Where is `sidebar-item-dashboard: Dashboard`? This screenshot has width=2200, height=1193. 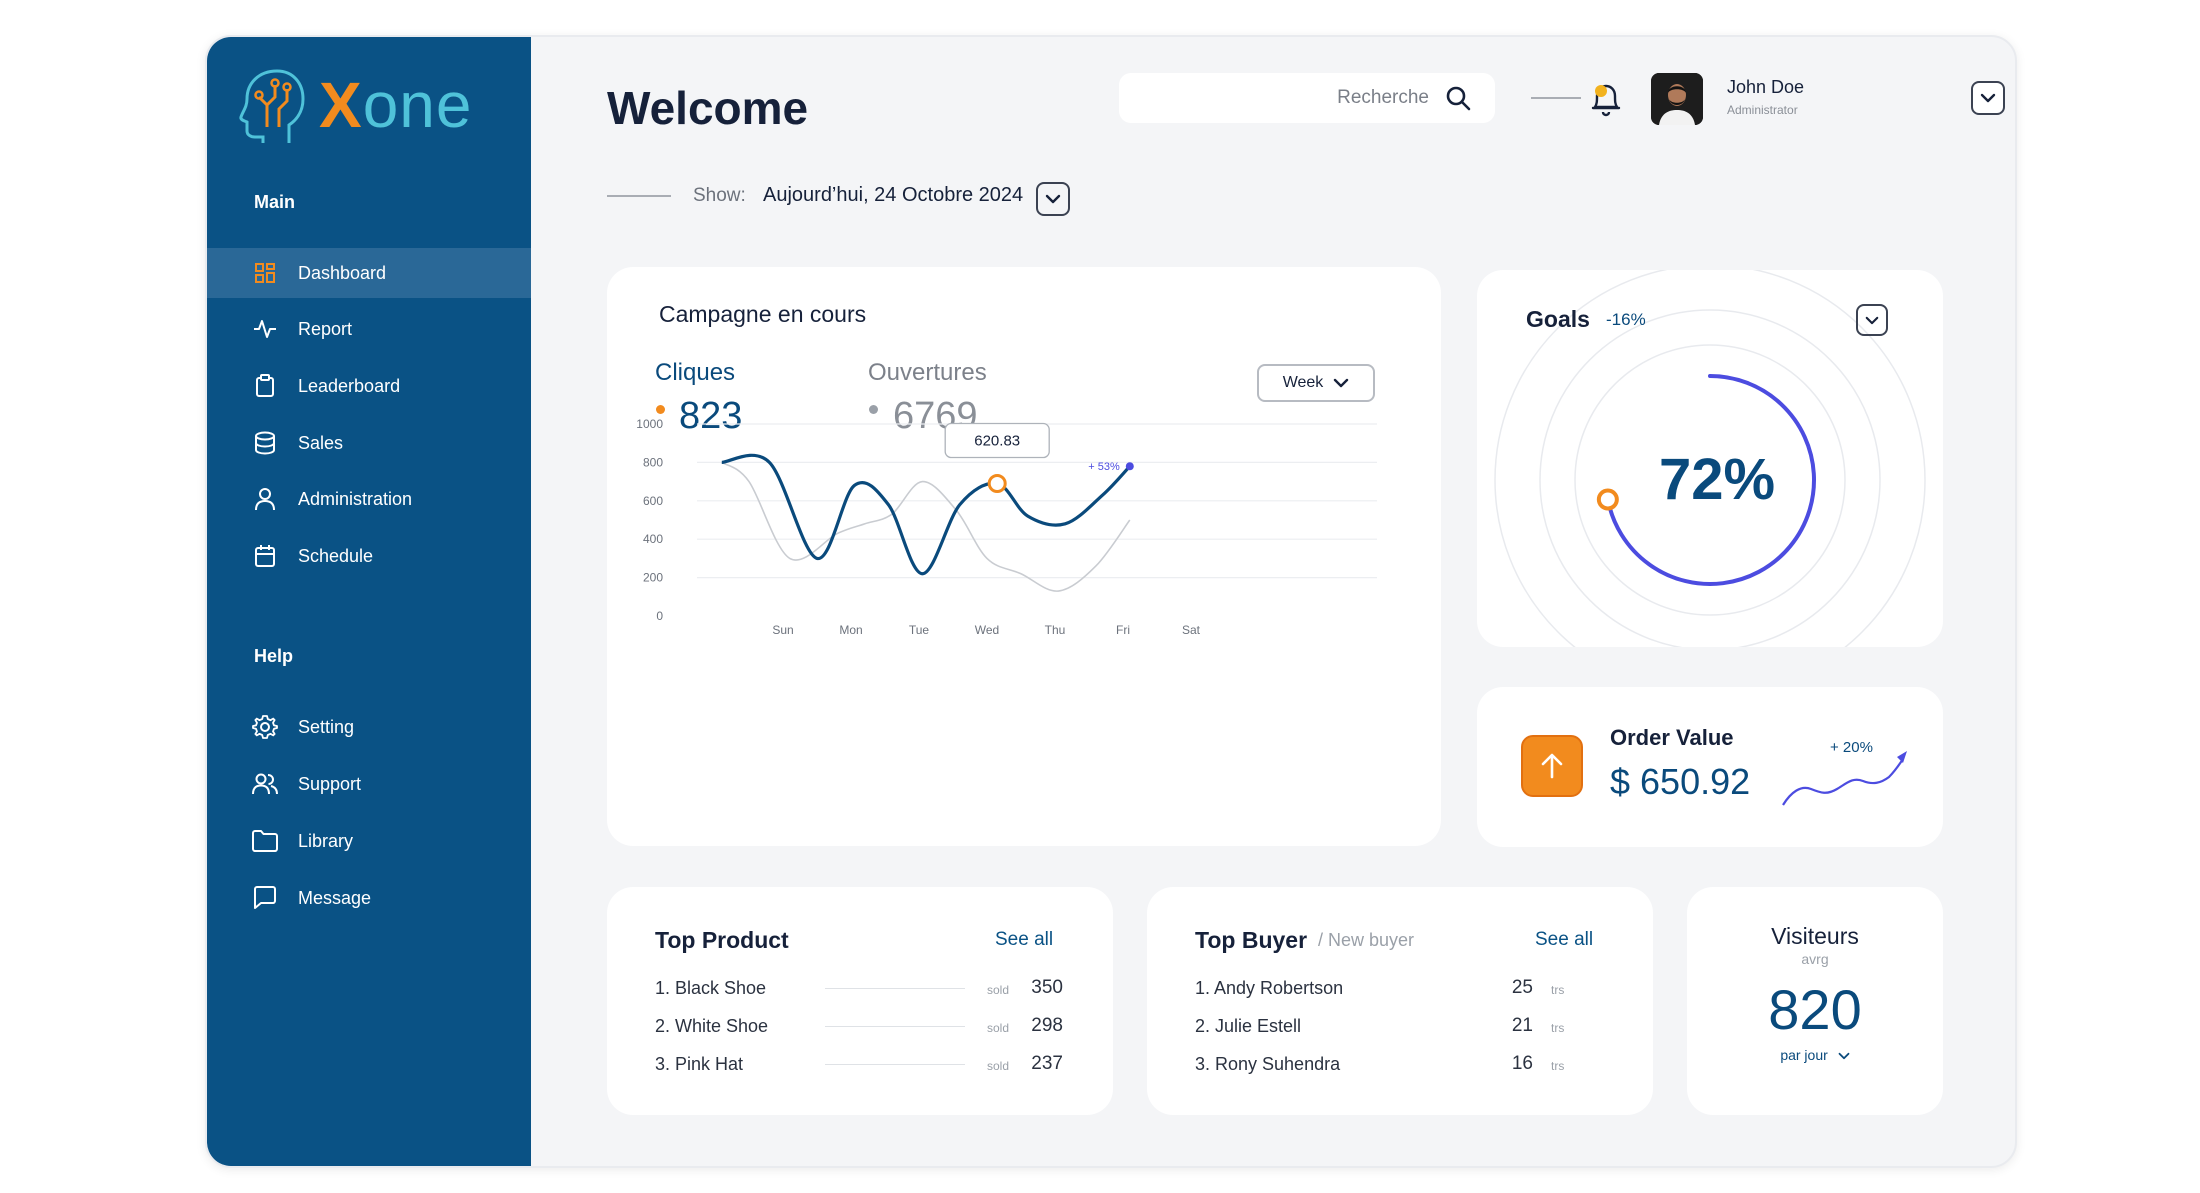 sidebar-item-dashboard: Dashboard is located at coordinates (369, 273).